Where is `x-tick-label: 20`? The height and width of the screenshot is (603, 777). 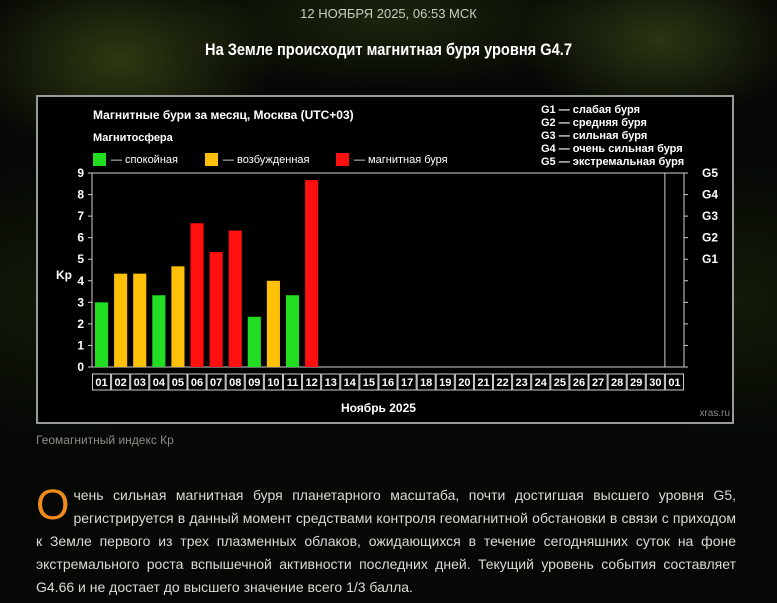
x-tick-label: 20 is located at coordinates (464, 383).